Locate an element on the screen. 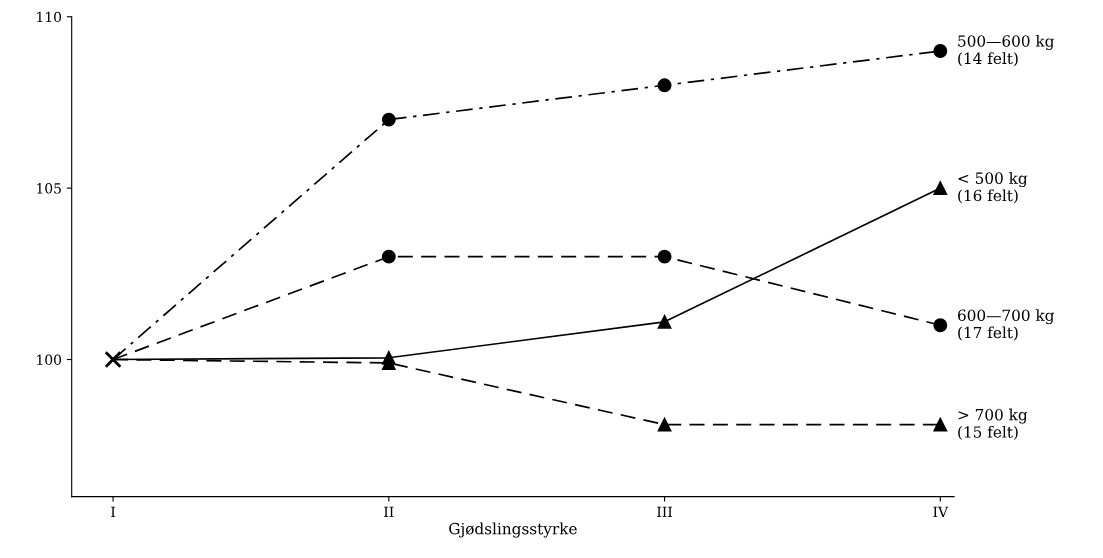 Image resolution: width=1103 pixels, height=558 pixels. x-tick-label: IV is located at coordinates (941, 511).